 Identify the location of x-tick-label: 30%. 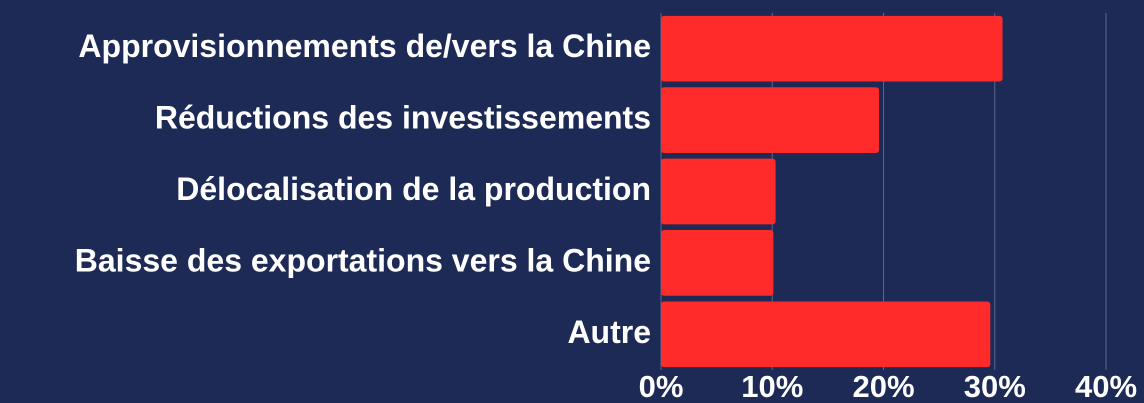
(995, 386).